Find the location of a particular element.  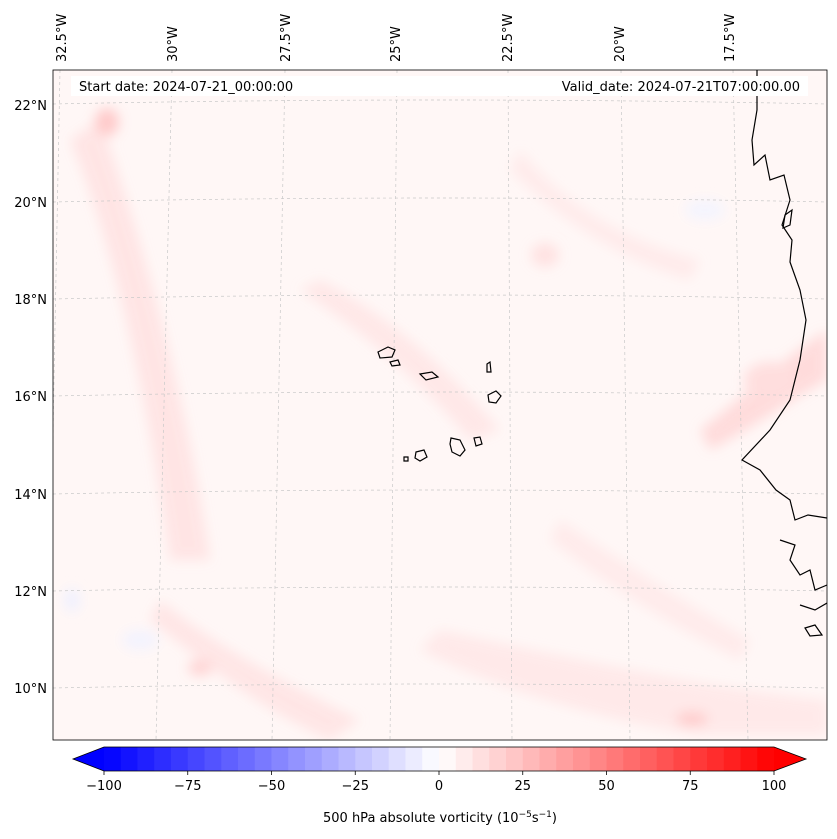

colorbar-tick-label: 0 is located at coordinates (439, 786).